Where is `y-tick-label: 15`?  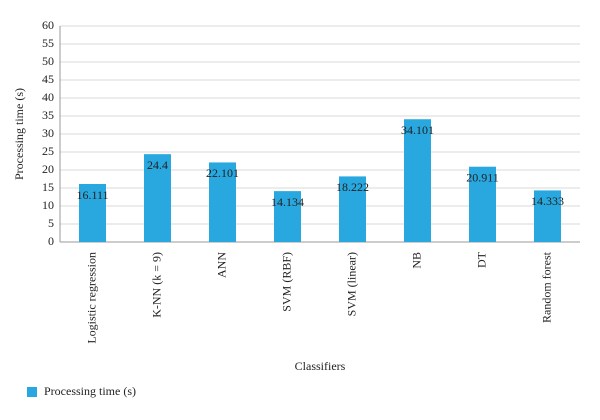
y-tick-label: 15 is located at coordinates (48, 187).